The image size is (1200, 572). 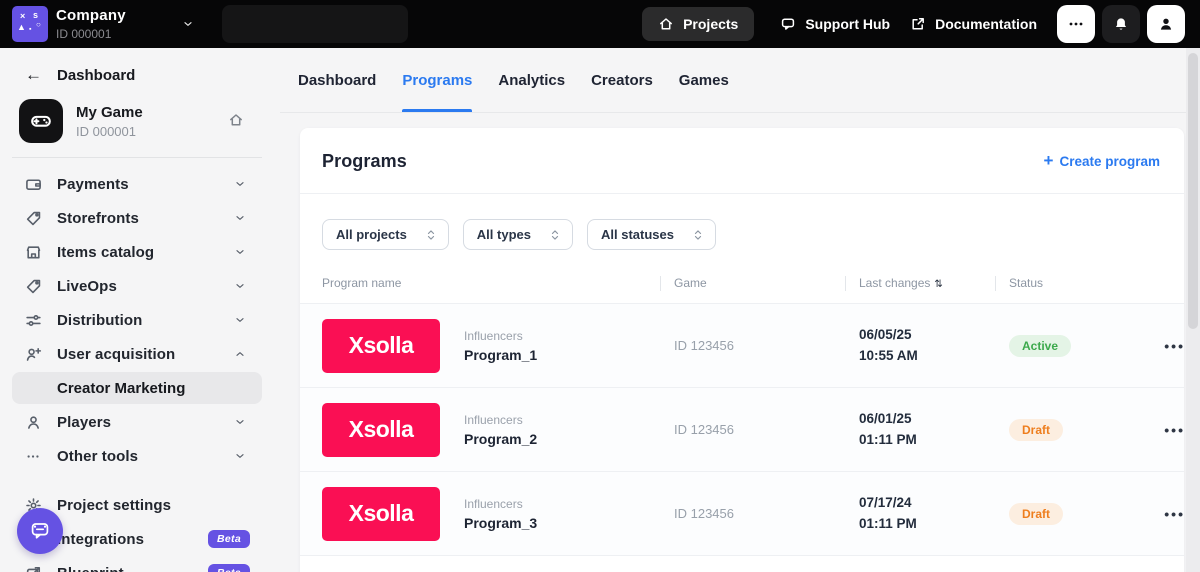 What do you see at coordinates (101, 539) in the screenshot?
I see `sidebar-item-label: Integrations` at bounding box center [101, 539].